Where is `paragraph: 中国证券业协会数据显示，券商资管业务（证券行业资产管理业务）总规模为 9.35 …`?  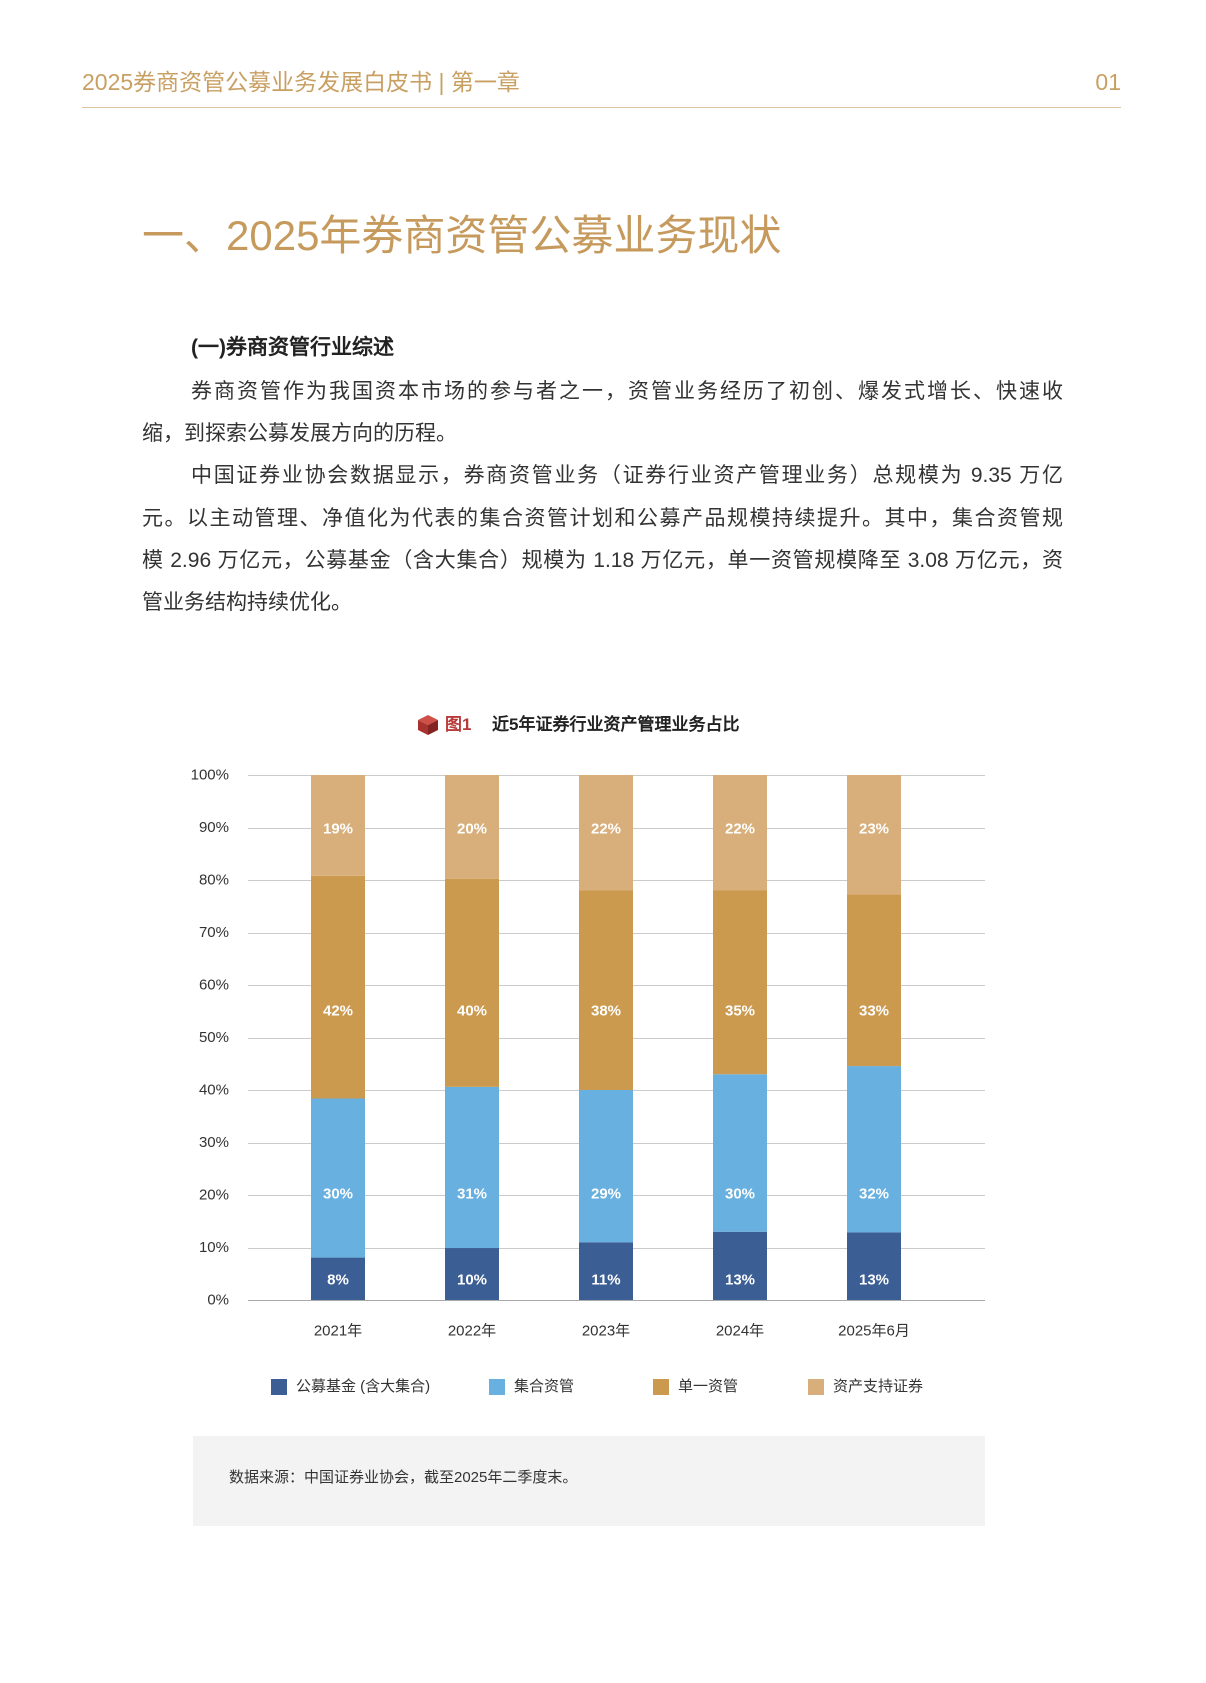
paragraph: 中国证券业协会数据显示，券商资管业务（证券行业资产管理业务）总规模为 9.35 … is located at coordinates (602, 539).